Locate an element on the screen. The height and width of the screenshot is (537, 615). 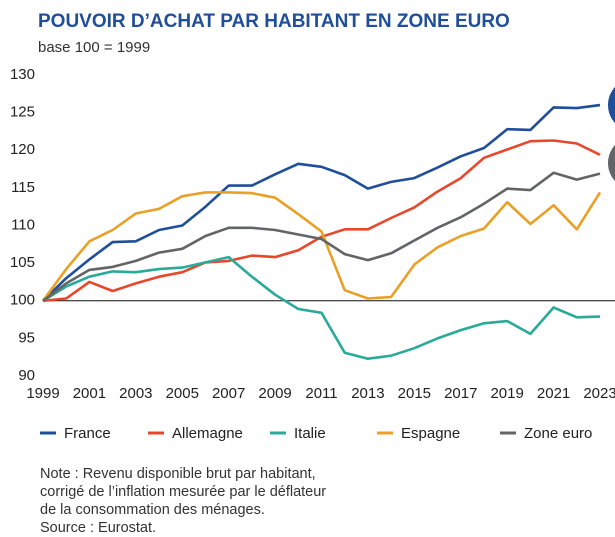
y-tick-label: 125 is located at coordinates (22, 112).